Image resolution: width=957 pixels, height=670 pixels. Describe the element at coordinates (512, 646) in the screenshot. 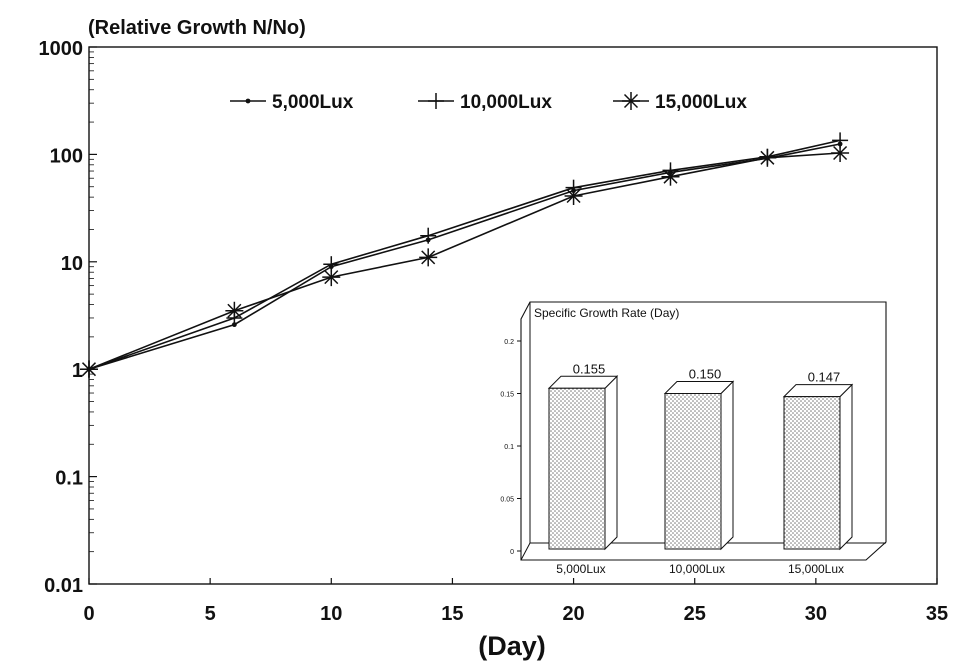

I see `x-axis-label: (Day)` at that location.